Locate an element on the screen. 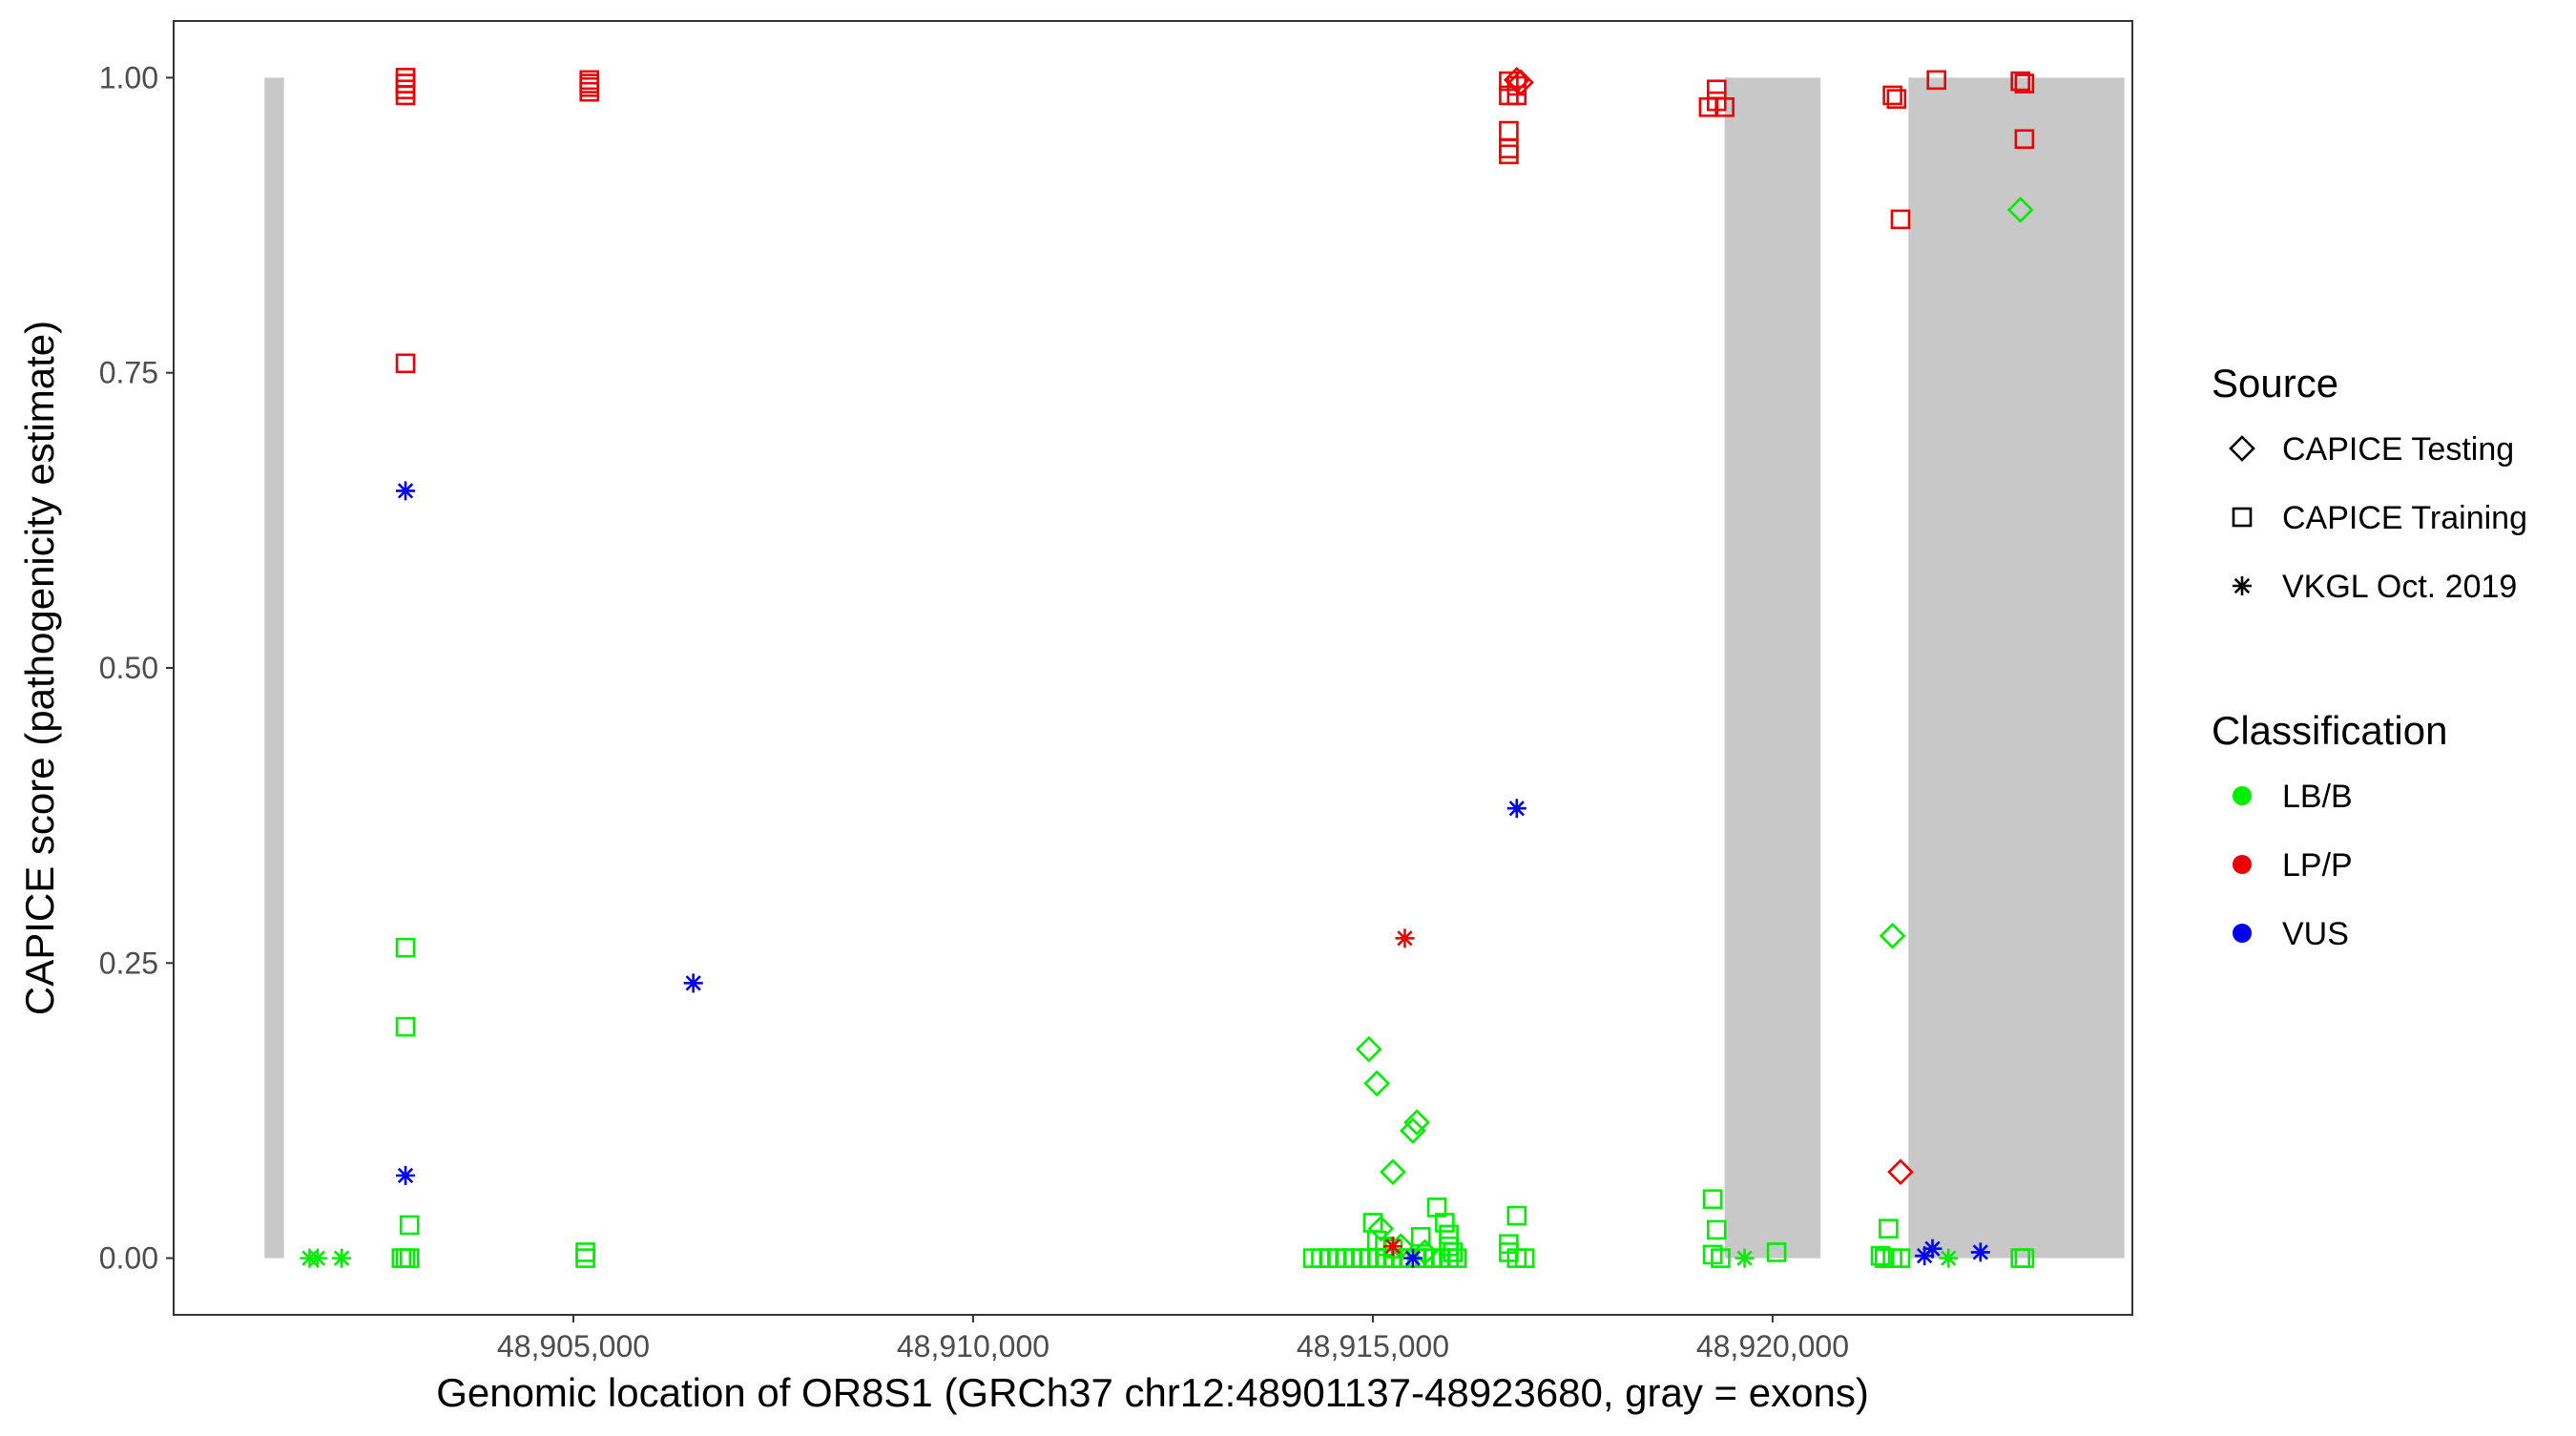  legend-classification-label: LP/P is located at coordinates (2317, 865).